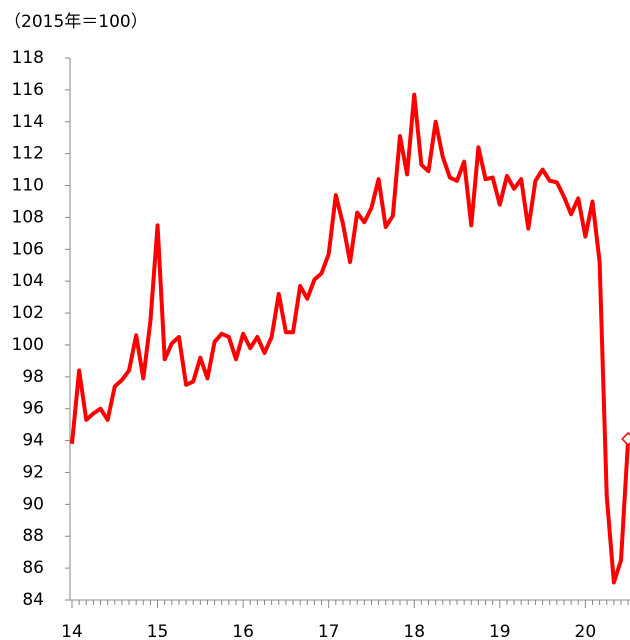 The height and width of the screenshot is (640, 630). Describe the element at coordinates (329, 631) in the screenshot. I see `x-tick-label: 17` at that location.